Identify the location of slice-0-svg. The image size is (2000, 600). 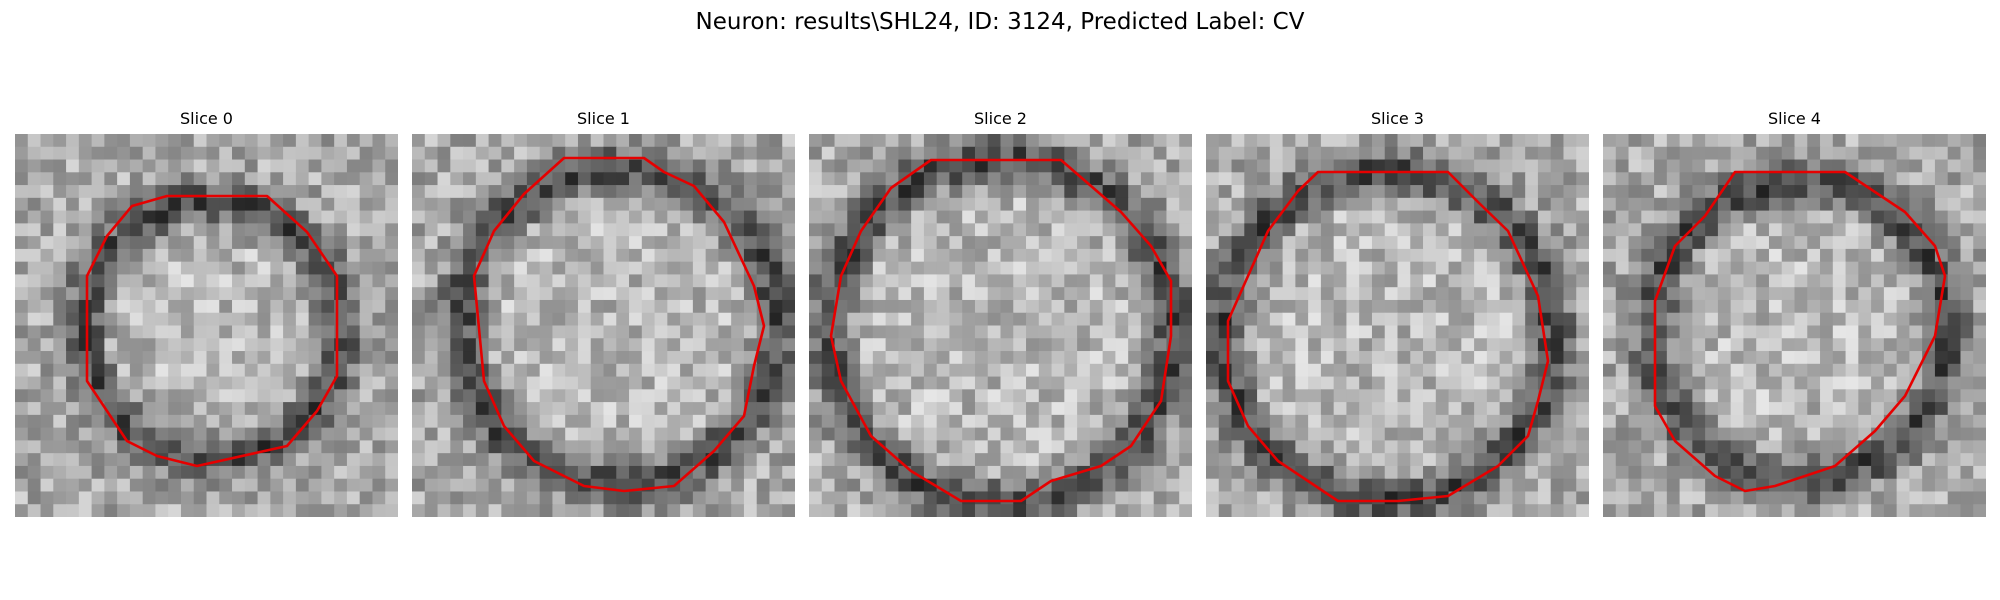
(206, 325).